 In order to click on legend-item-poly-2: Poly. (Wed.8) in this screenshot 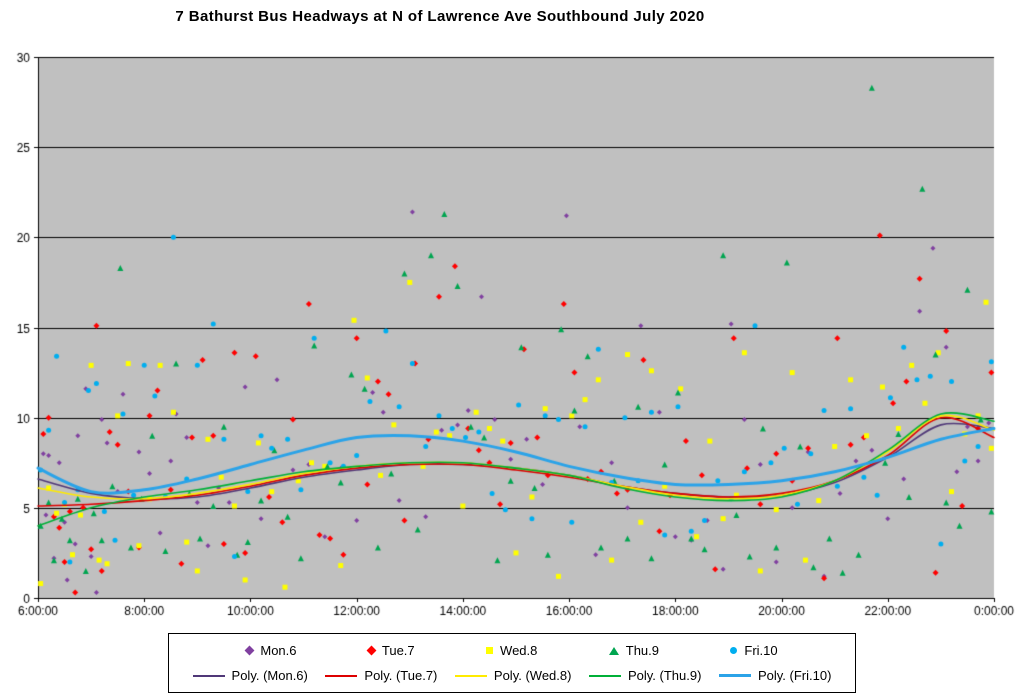, I will do `click(513, 675)`.